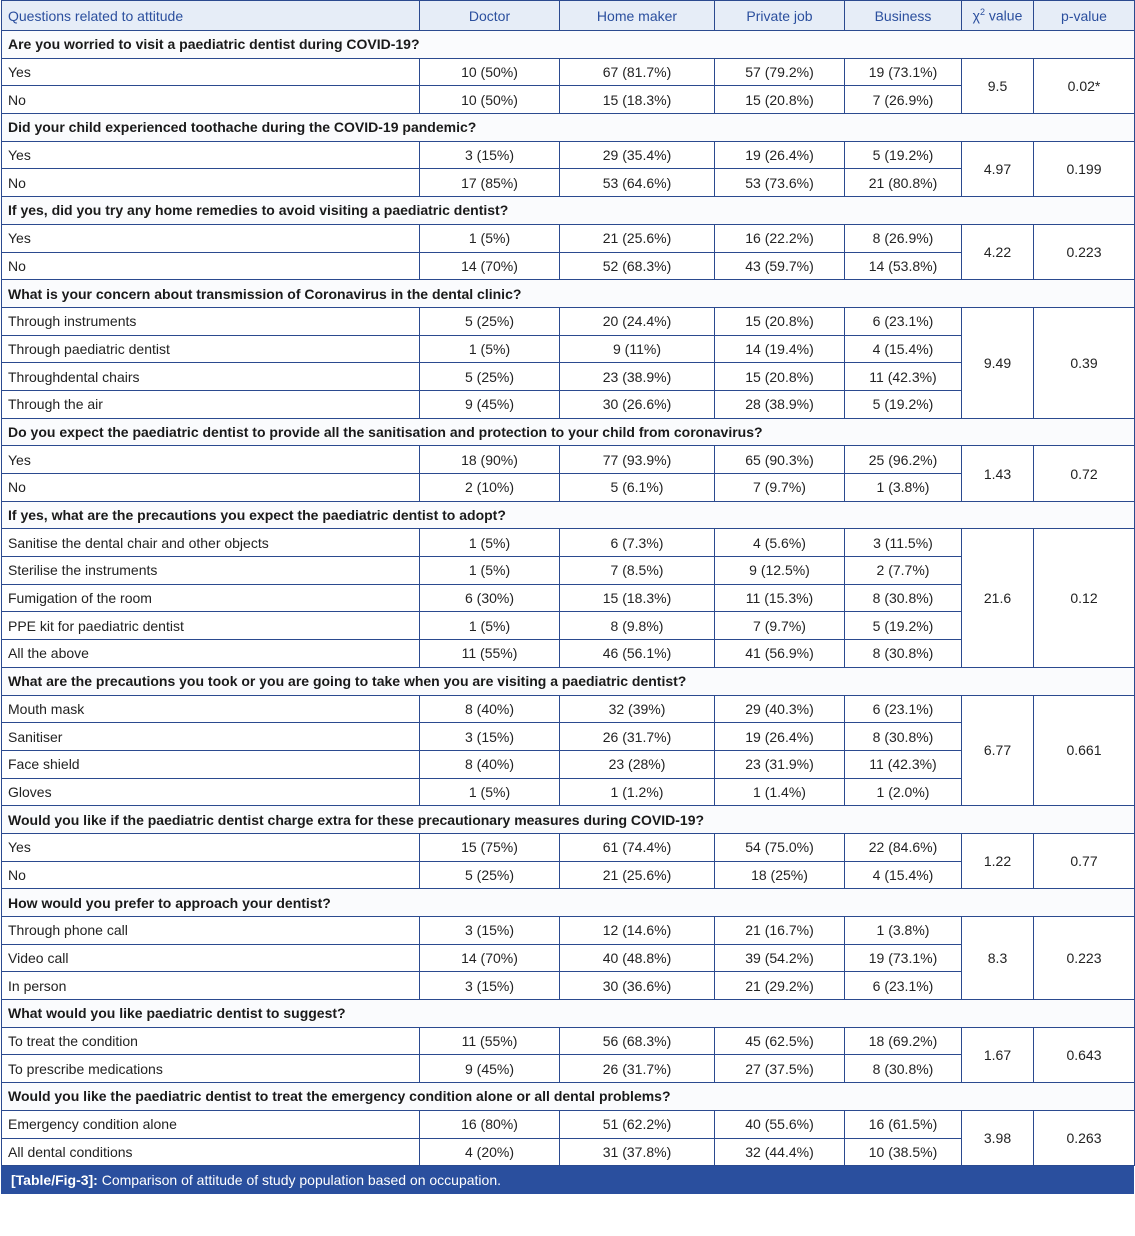 The width and height of the screenshot is (1135, 1236). Describe the element at coordinates (210, 958) in the screenshot. I see `response-label: Video call` at that location.